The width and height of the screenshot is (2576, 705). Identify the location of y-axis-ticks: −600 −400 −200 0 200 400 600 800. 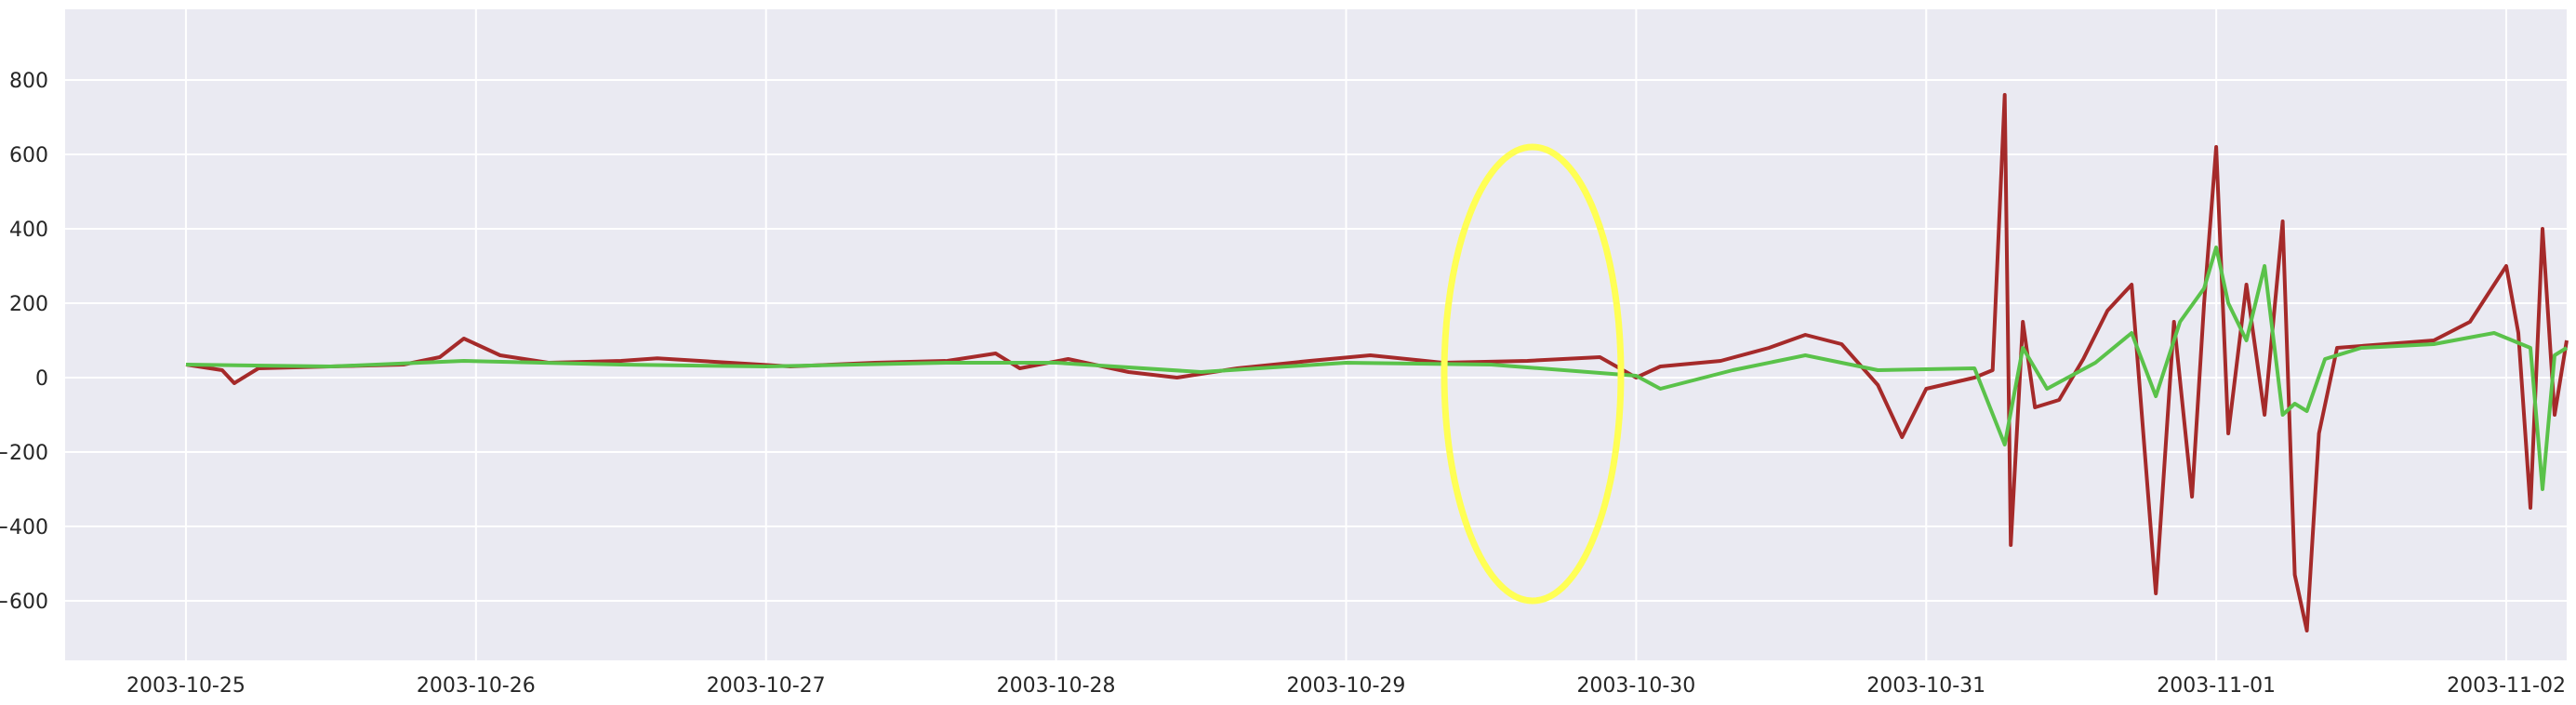
(24, 342).